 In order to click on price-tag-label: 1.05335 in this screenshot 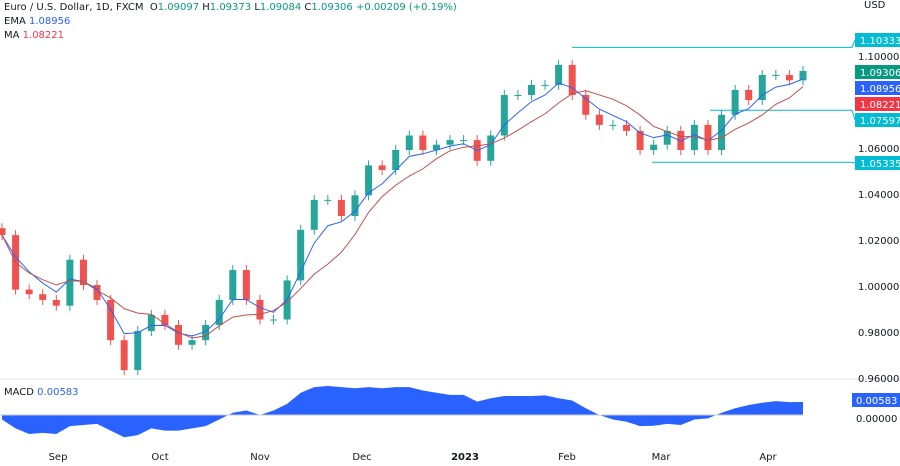, I will do `click(880, 164)`.